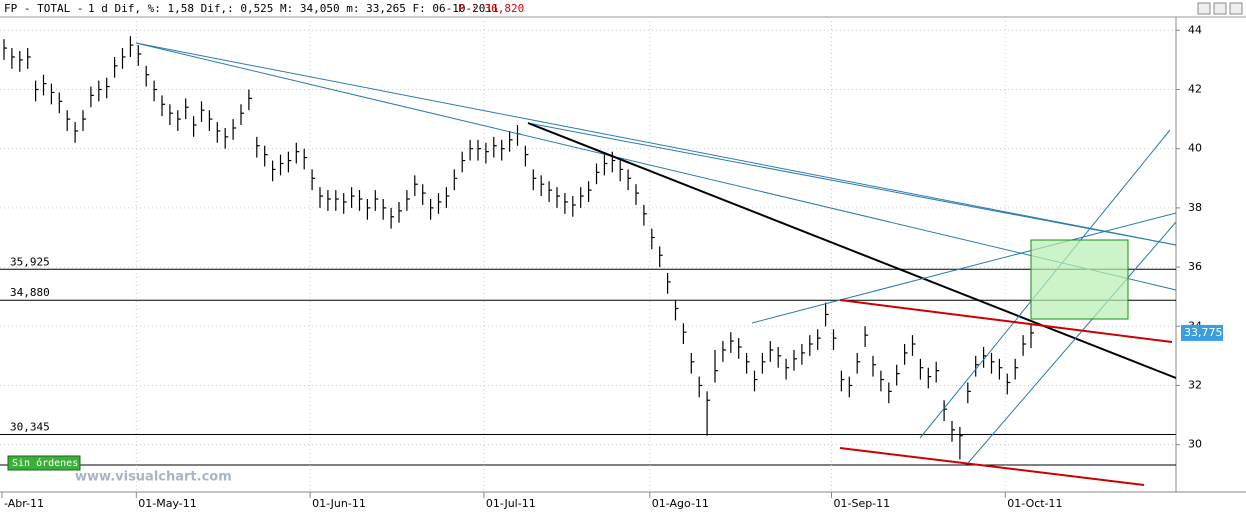  I want to click on x-tick-label: 01-Ago-11, so click(680, 503).